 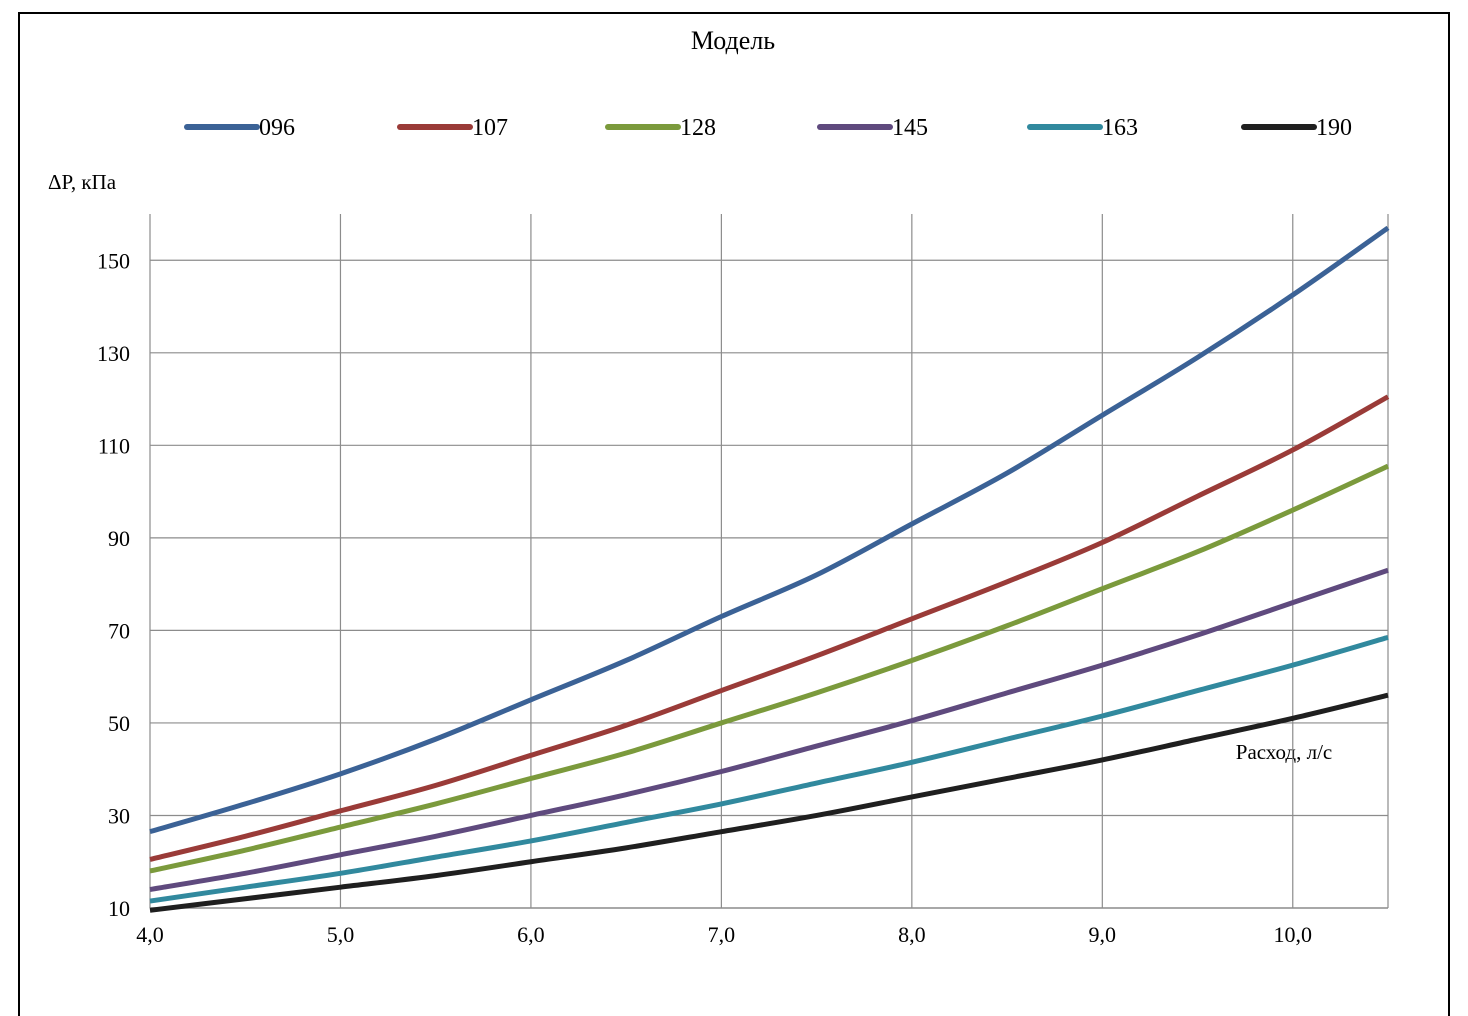 What do you see at coordinates (114, 445) in the screenshot?
I see `y-tick-label: 110` at bounding box center [114, 445].